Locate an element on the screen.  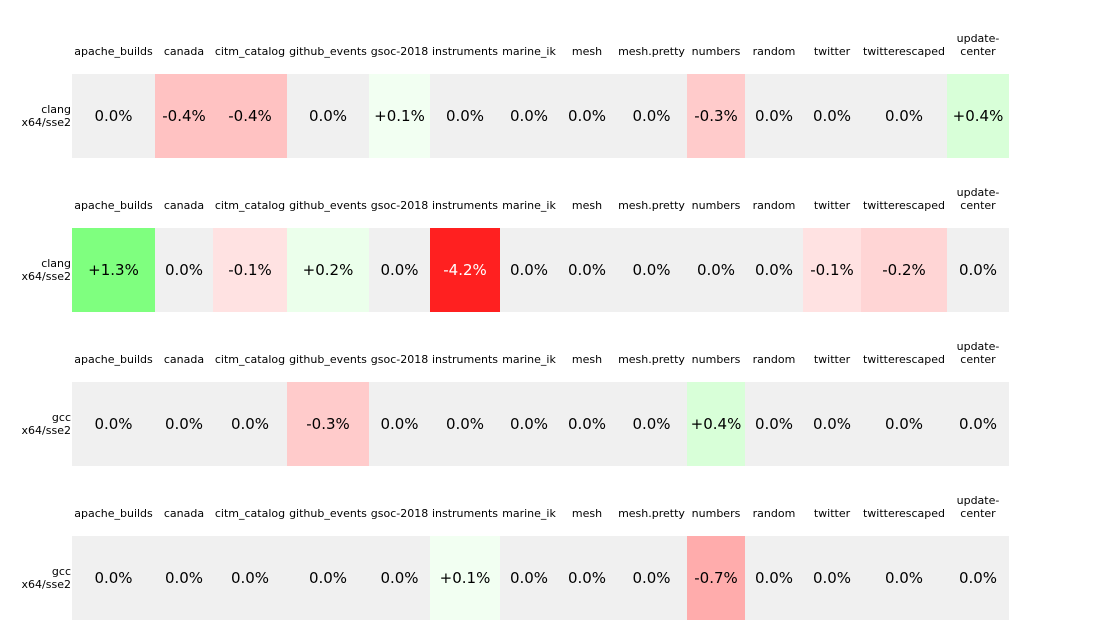
heatmap-cell: +1.3% is located at coordinates (113, 270).